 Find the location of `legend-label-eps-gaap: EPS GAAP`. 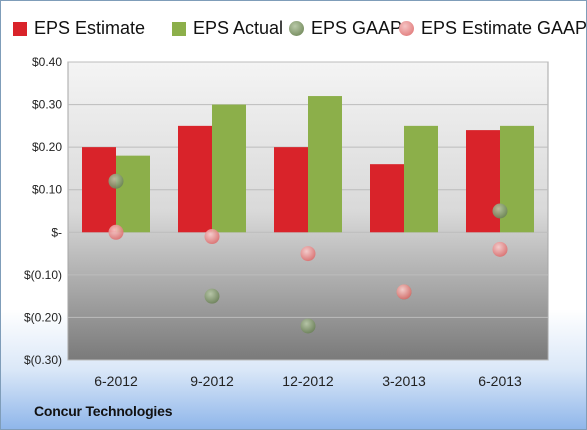

legend-label-eps-gaap: EPS GAAP is located at coordinates (357, 28).